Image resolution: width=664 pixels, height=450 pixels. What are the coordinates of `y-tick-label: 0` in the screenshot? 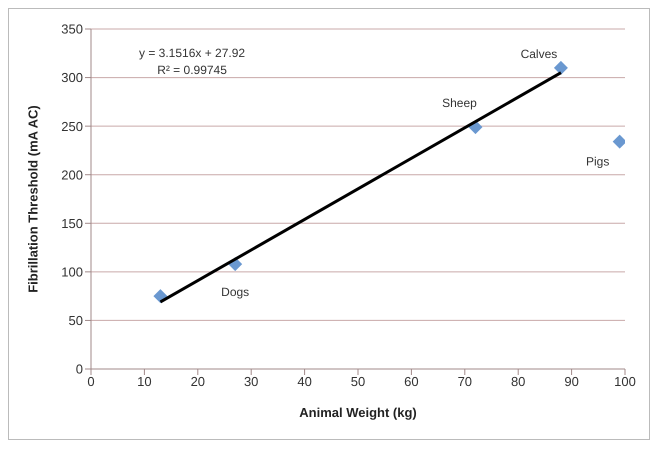 It's located at (79, 369).